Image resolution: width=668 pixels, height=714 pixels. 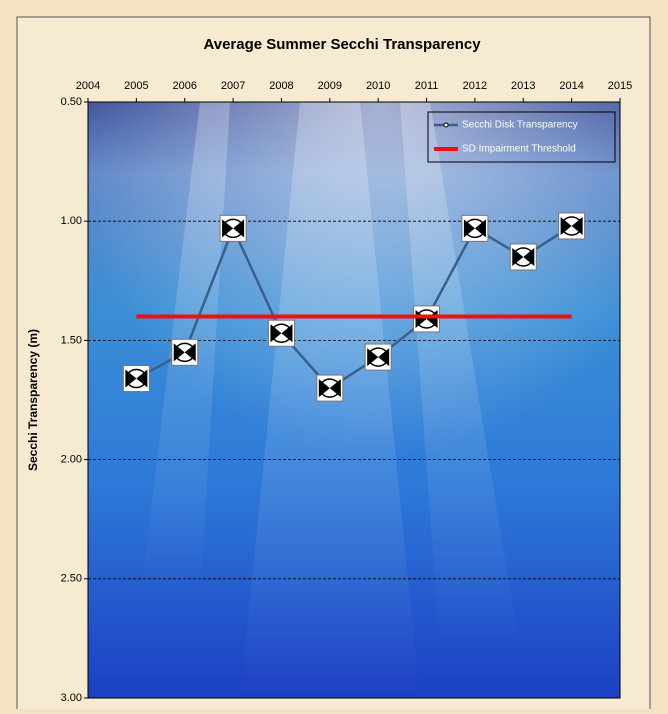 What do you see at coordinates (378, 86) in the screenshot?
I see `x-tick-label: 2010` at bounding box center [378, 86].